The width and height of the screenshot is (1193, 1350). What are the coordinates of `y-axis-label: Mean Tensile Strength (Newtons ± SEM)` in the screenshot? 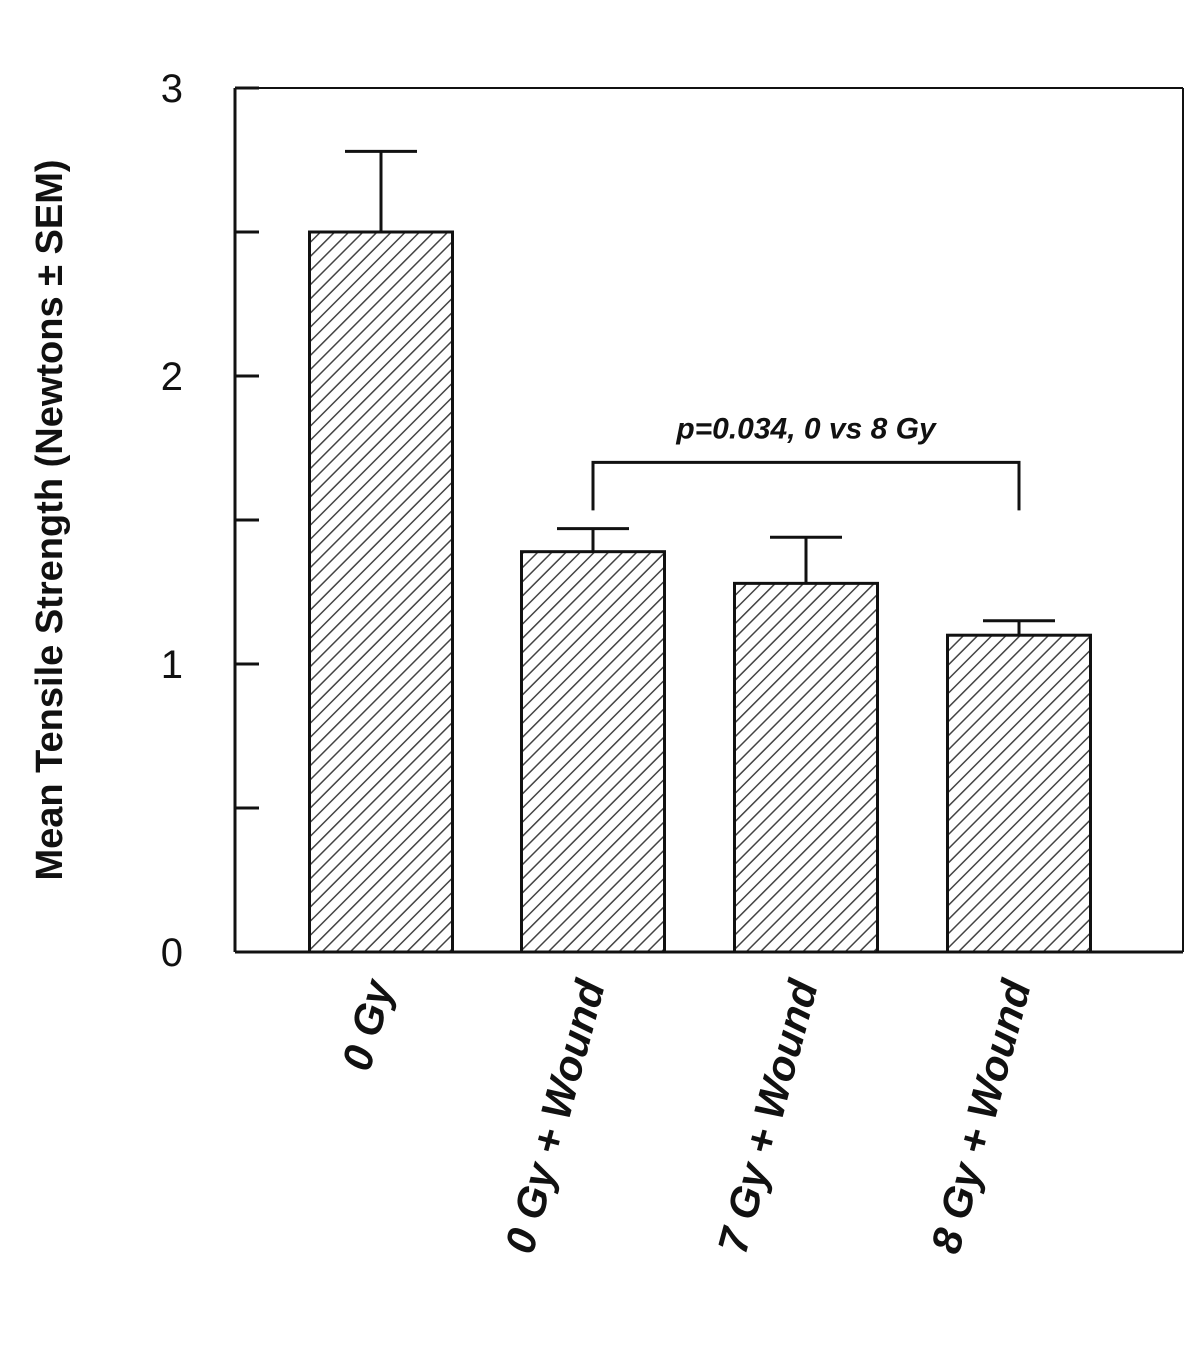 It's located at (50, 519).